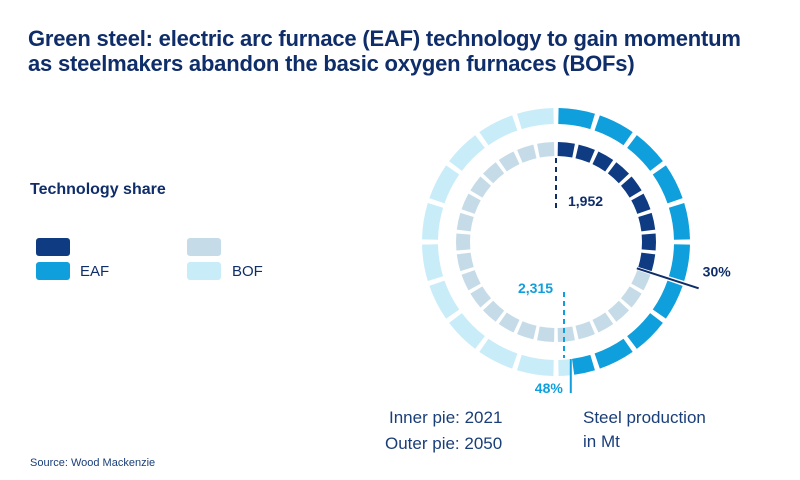  I want to click on unit-note-line-2: in Mt, so click(601, 441).